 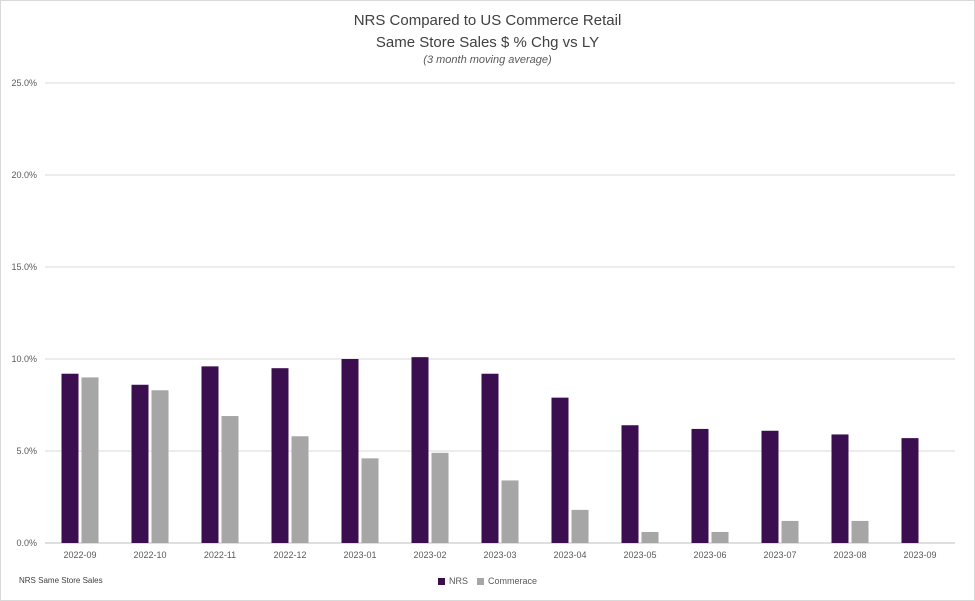 I want to click on legend-commerce: Commerace, so click(x=507, y=581).